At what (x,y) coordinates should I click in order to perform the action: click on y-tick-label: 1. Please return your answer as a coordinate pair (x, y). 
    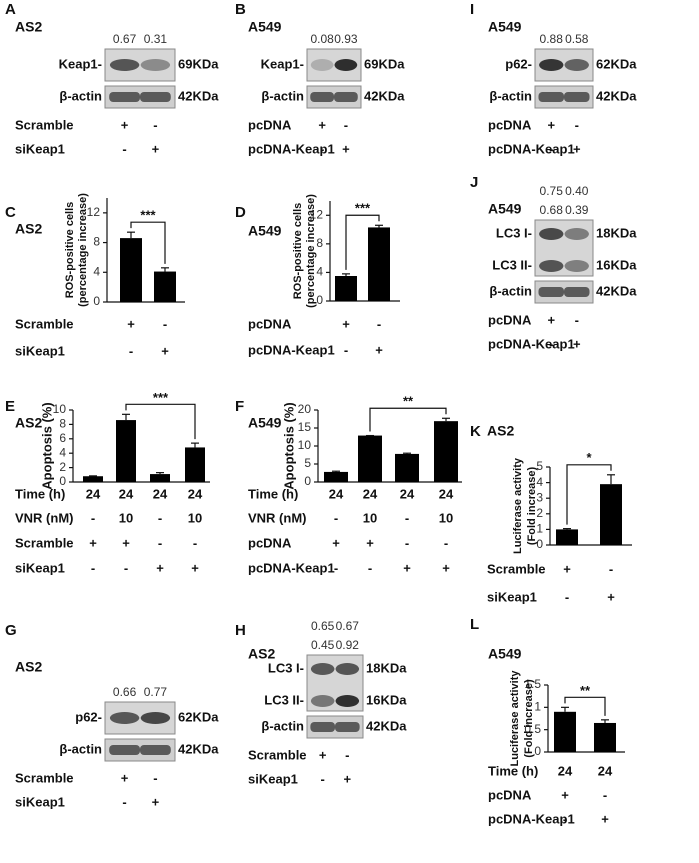
    Looking at the image, I should click on (539, 529).